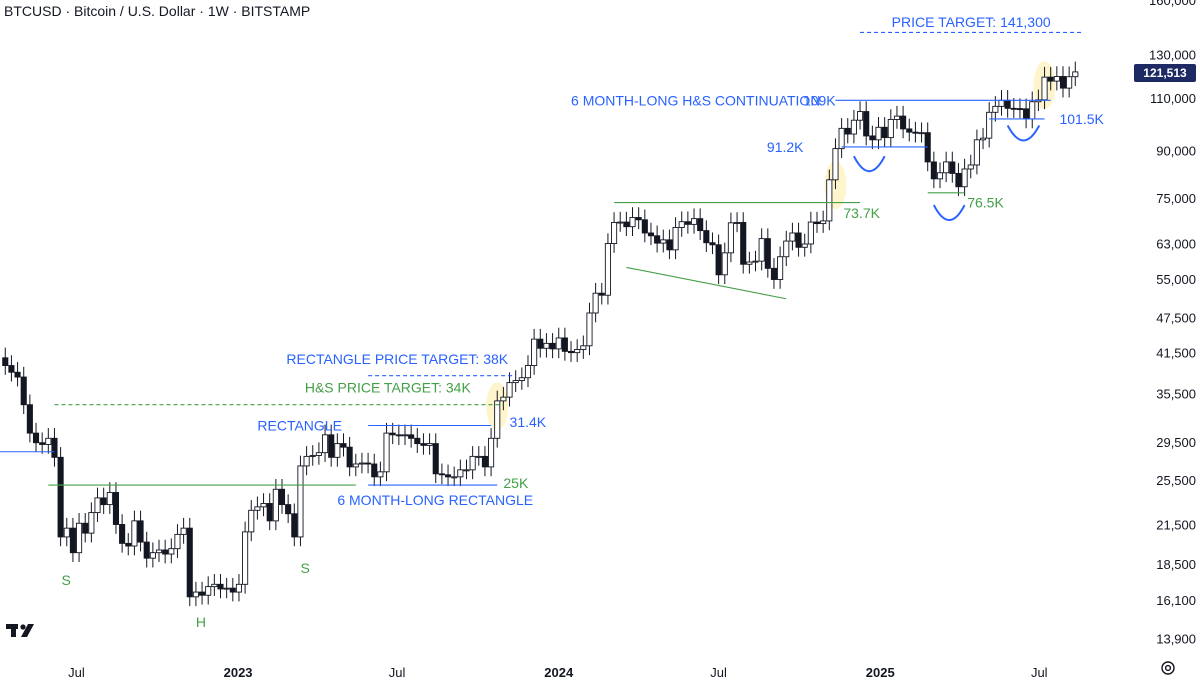 The height and width of the screenshot is (684, 1200). What do you see at coordinates (201, 622) in the screenshot?
I see `annotation-label: H` at bounding box center [201, 622].